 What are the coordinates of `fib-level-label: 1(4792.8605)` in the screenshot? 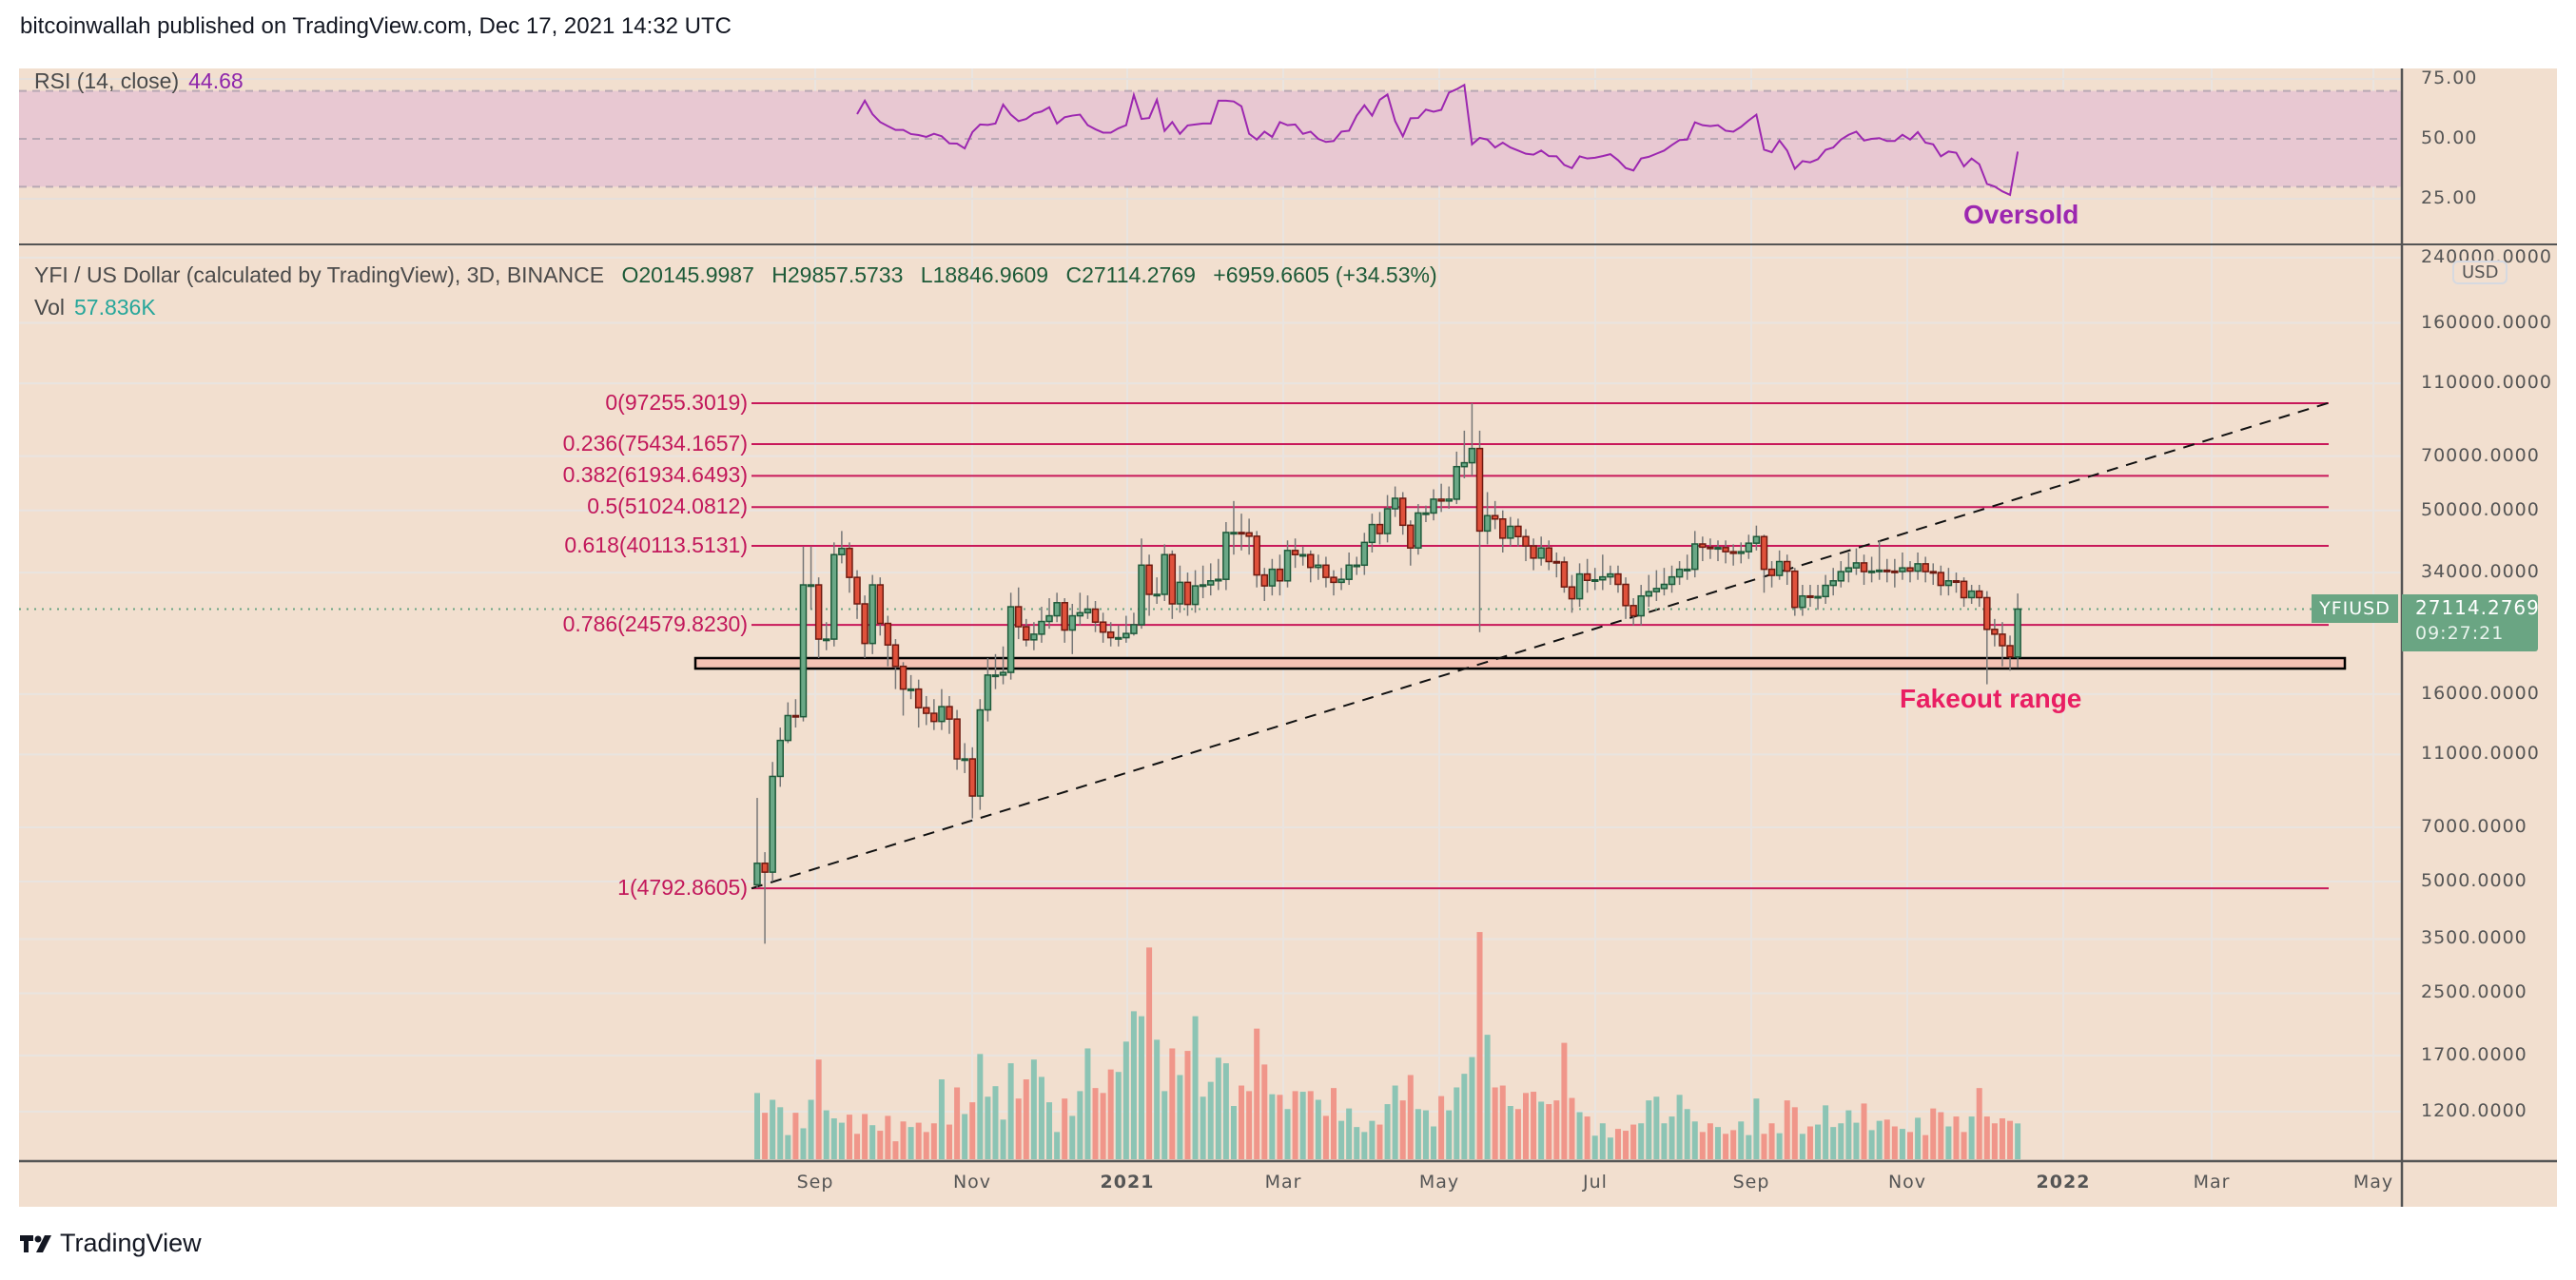 It's located at (683, 888).